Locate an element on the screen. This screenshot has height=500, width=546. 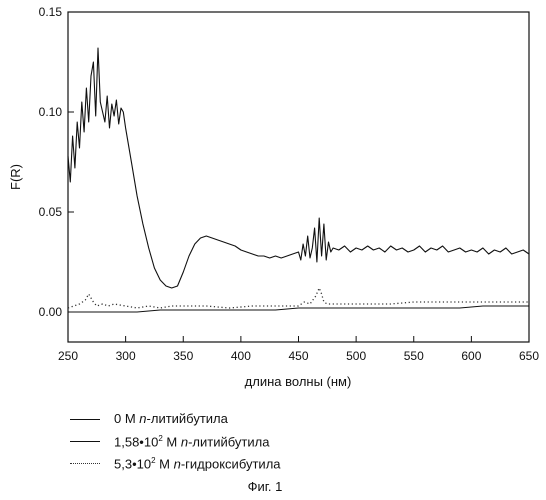
y-tick-label: 0.05 is located at coordinates (51, 212).